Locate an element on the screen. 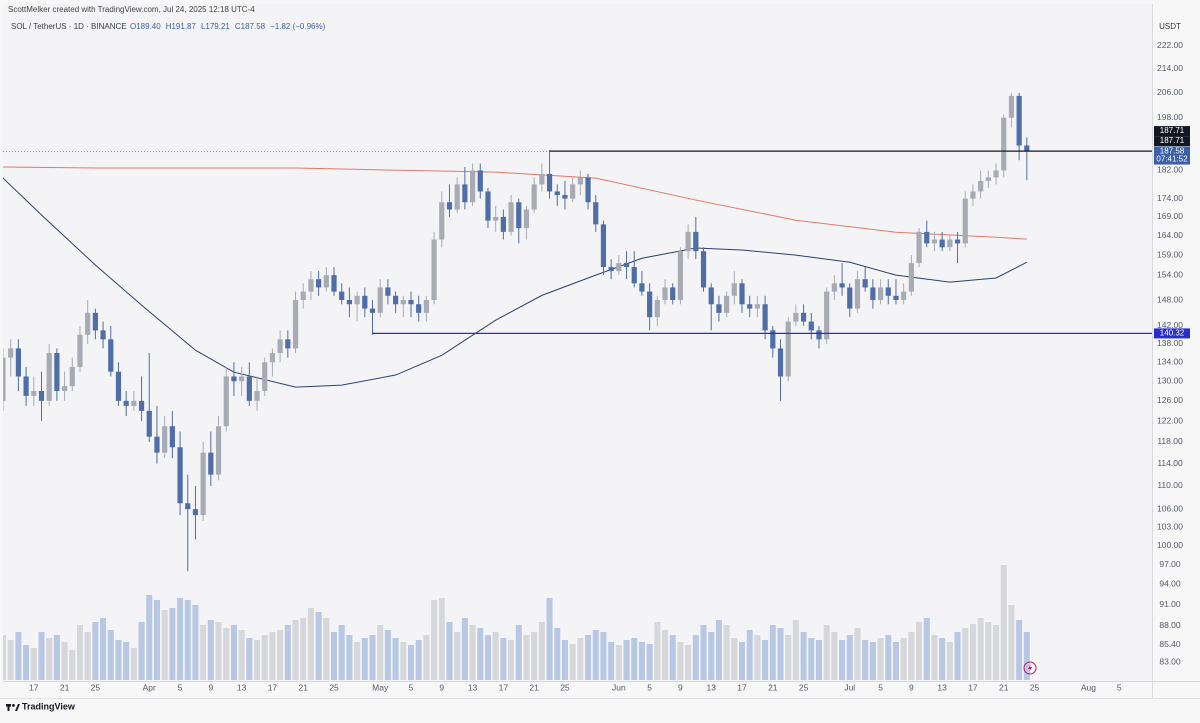 Image resolution: width=1200 pixels, height=723 pixels. y-tick-label: 214.00 is located at coordinates (1170, 68).